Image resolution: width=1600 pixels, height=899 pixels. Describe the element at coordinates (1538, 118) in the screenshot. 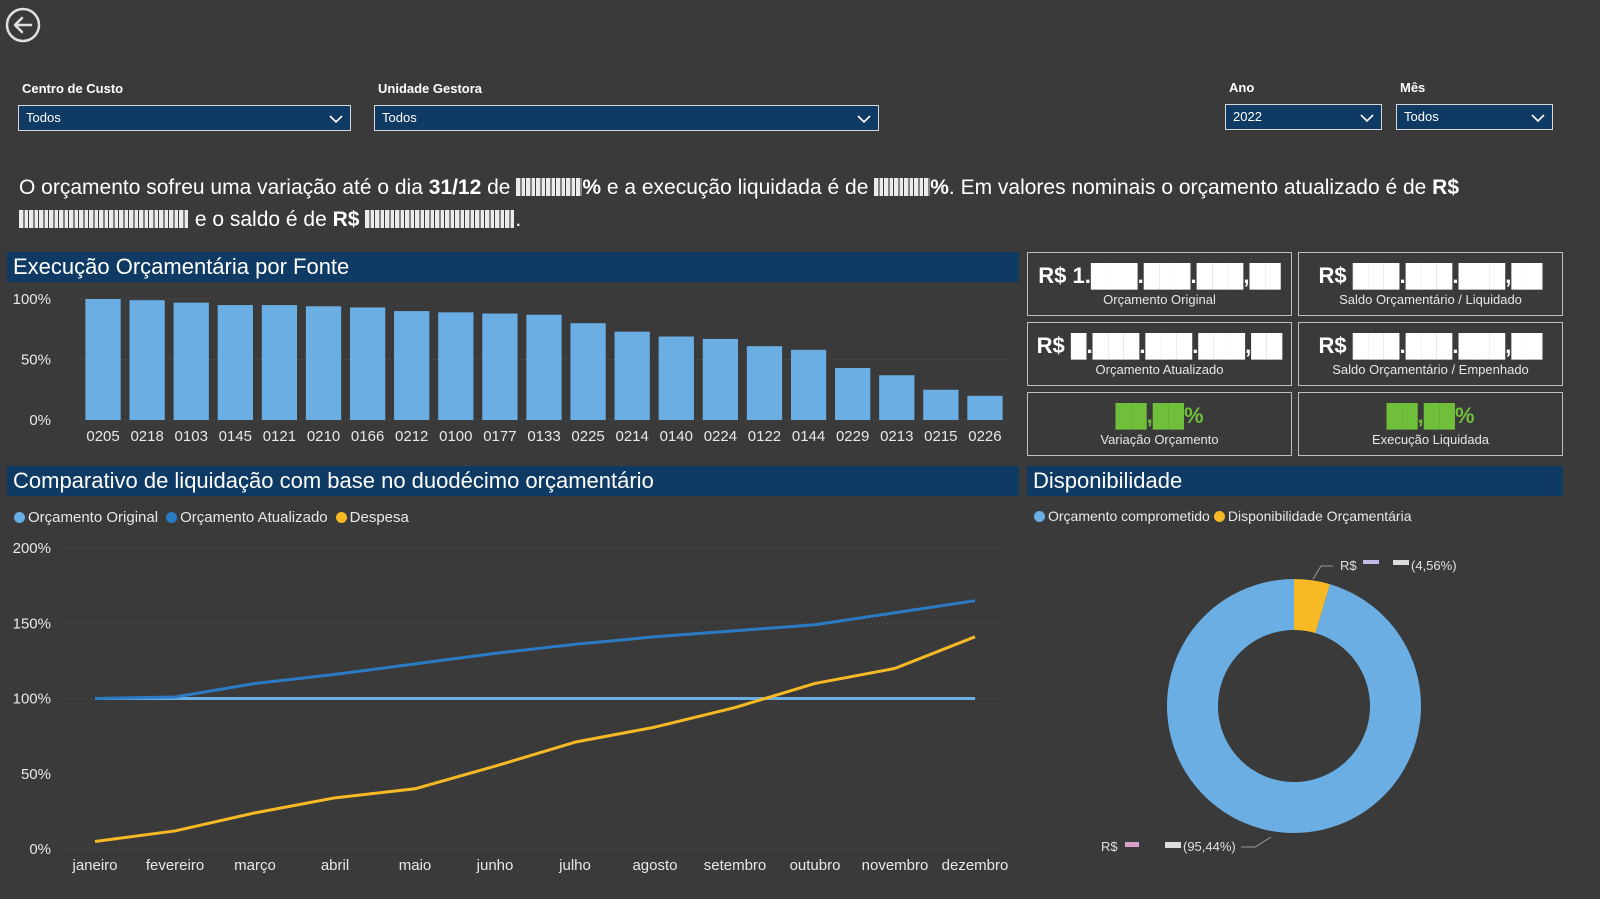

I see `chevron-down-icon` at that location.